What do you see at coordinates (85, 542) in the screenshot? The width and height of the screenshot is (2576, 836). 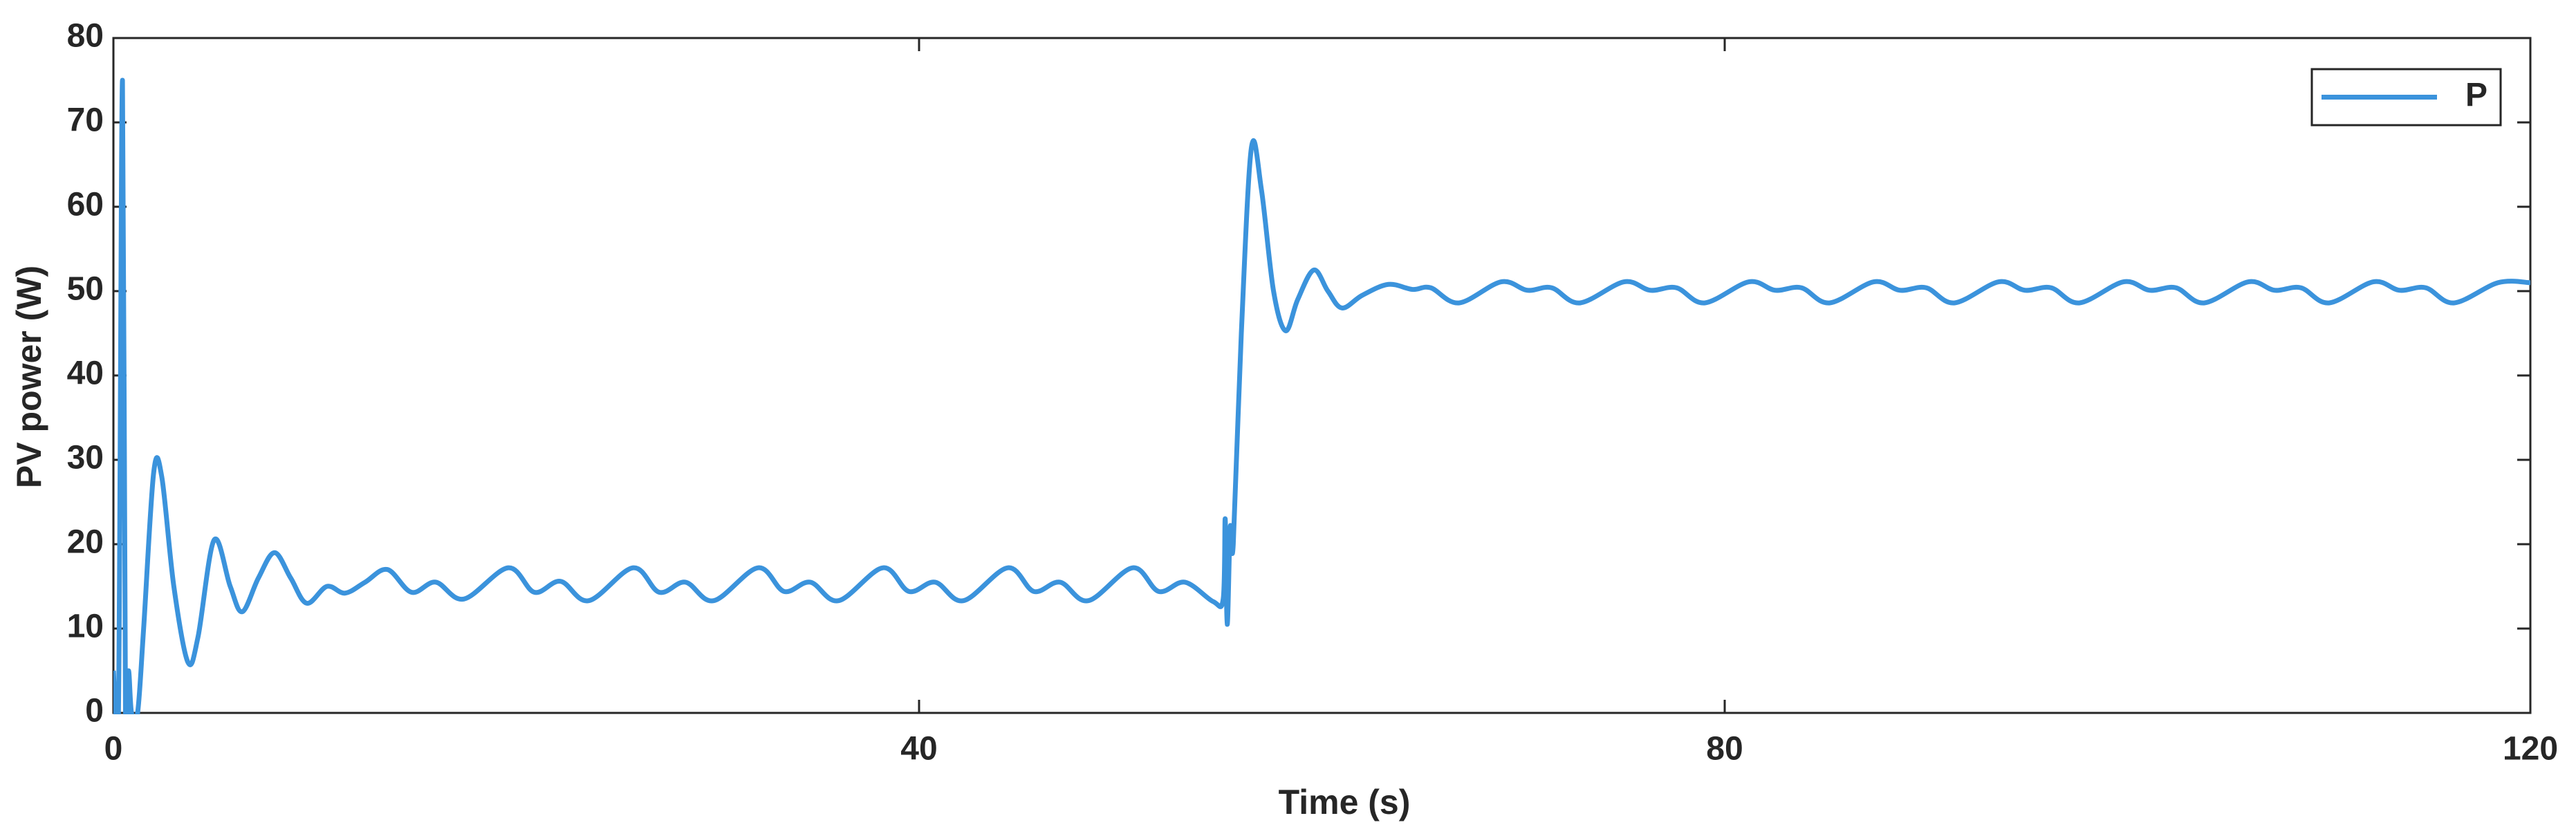 I see `y-tick-label: 20` at bounding box center [85, 542].